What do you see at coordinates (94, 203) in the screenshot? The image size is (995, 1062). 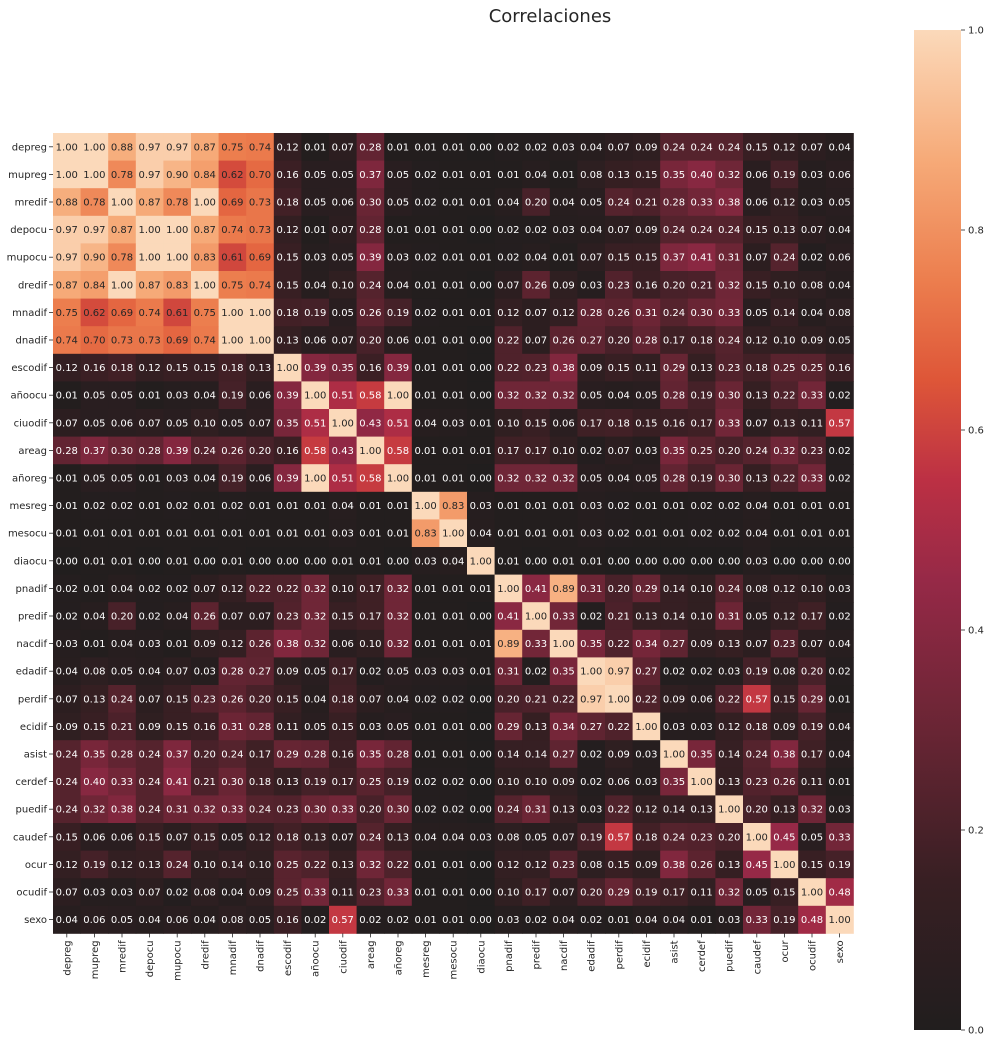 I see `cell-value-label: 0.78` at bounding box center [94, 203].